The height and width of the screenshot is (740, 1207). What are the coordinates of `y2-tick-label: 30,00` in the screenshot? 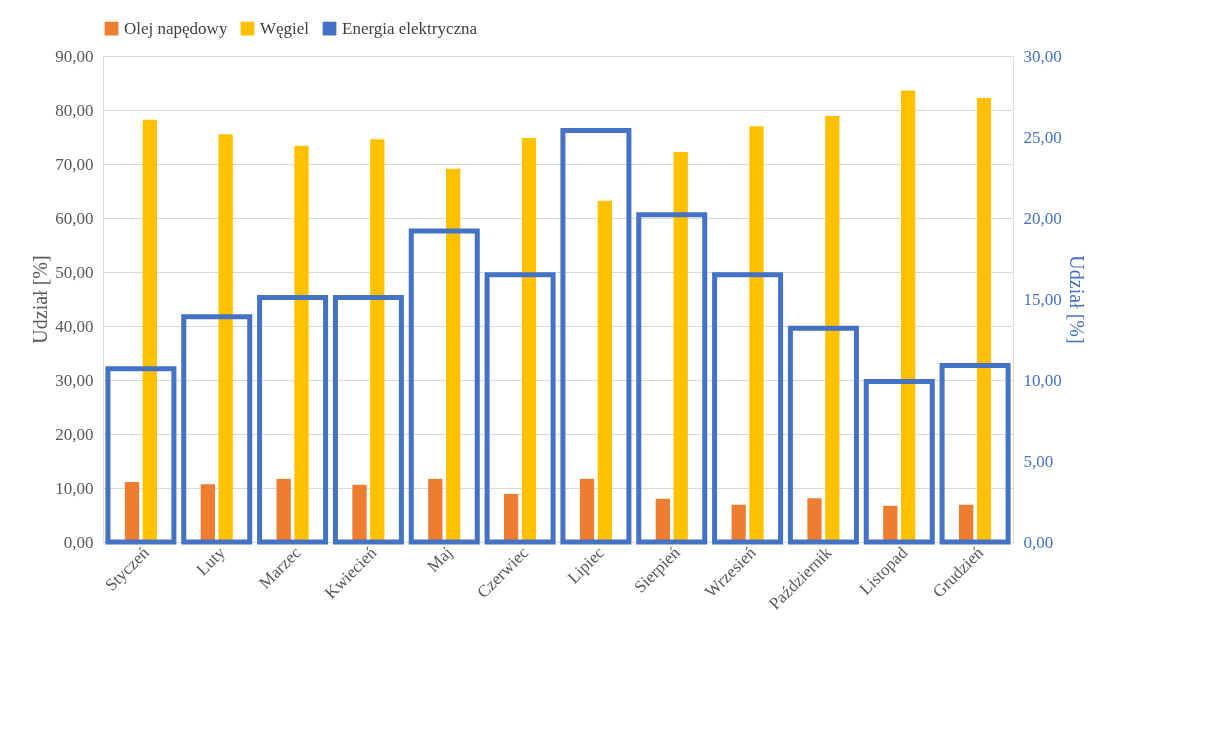 It's located at (1042, 56).